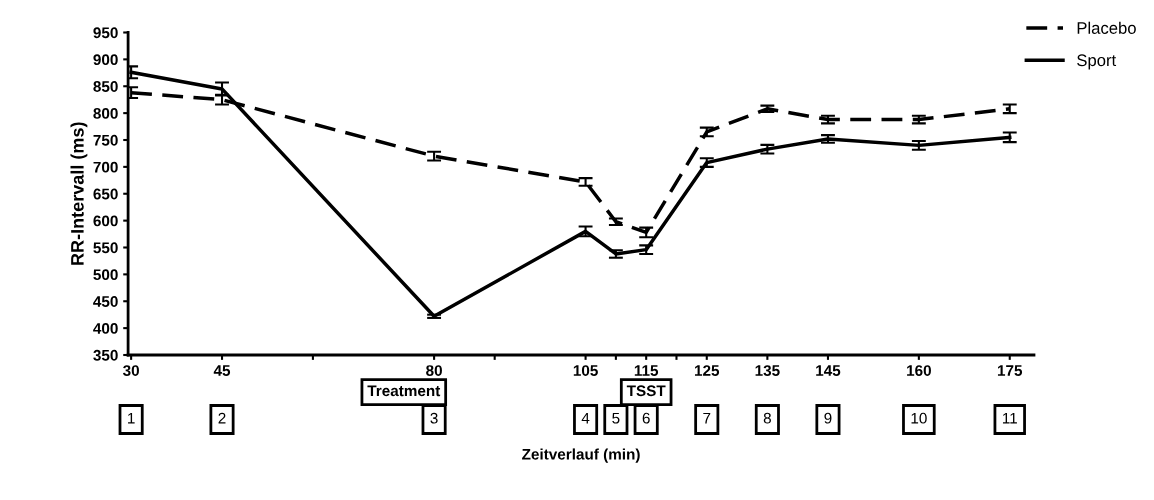 The image size is (1154, 500). Describe the element at coordinates (767, 418) in the screenshot. I see `text: 8` at that location.